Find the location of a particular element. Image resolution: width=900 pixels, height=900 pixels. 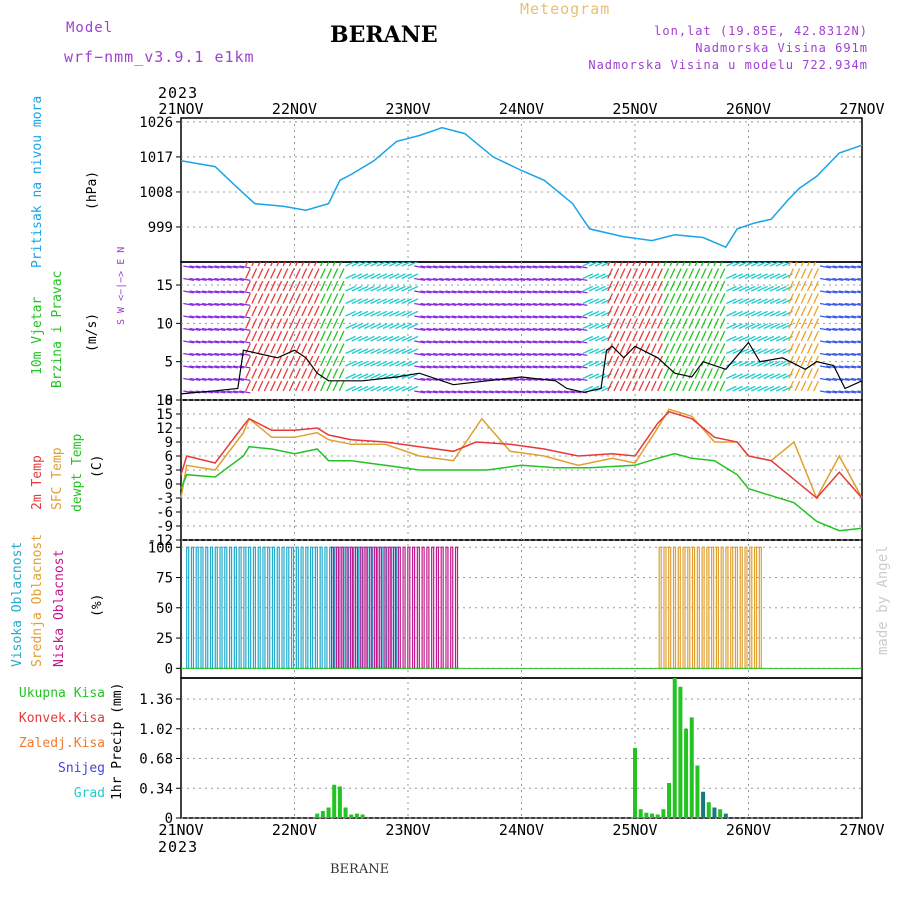

year-bottom: 2023 is located at coordinates (178, 847).